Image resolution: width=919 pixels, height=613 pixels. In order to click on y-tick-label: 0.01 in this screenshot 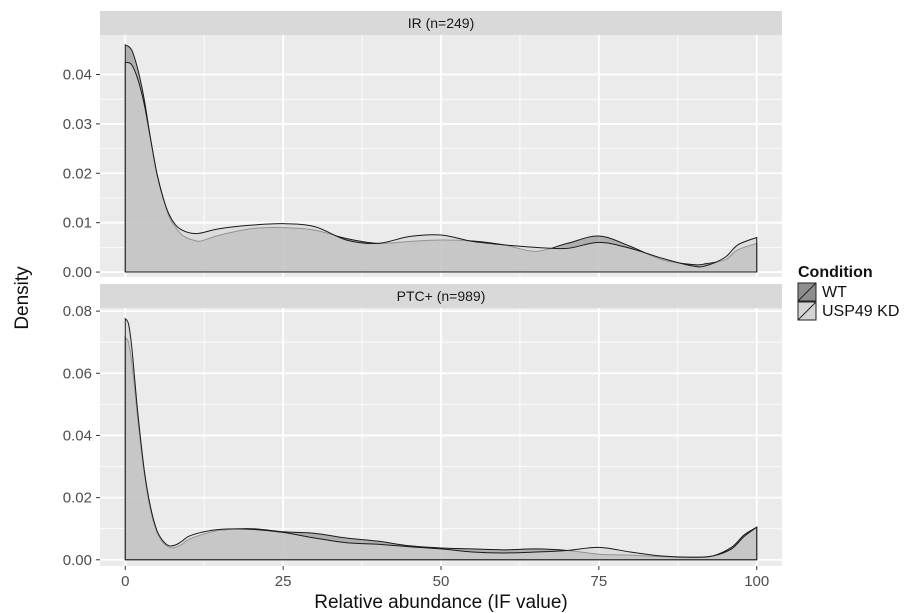, I will do `click(77, 223)`.